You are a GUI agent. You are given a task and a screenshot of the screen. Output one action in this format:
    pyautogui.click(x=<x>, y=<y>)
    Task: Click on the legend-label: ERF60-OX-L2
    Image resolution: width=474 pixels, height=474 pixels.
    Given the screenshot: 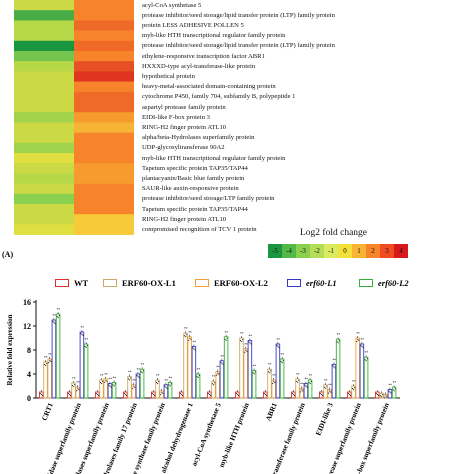 What is the action you would take?
    pyautogui.click(x=241, y=283)
    